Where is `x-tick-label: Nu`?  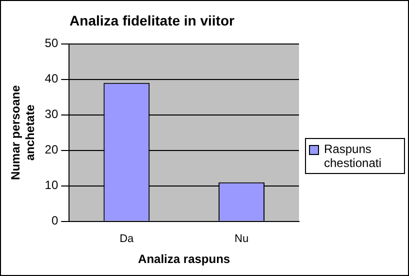 x-tick-label: Nu is located at coordinates (241, 239).